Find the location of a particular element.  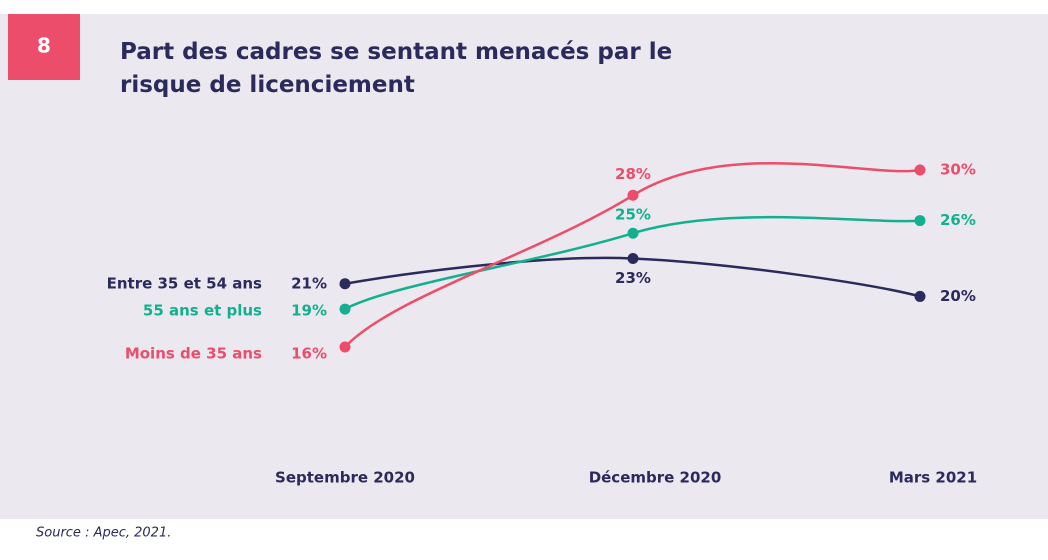

value-label: 21% is located at coordinates (309, 283).